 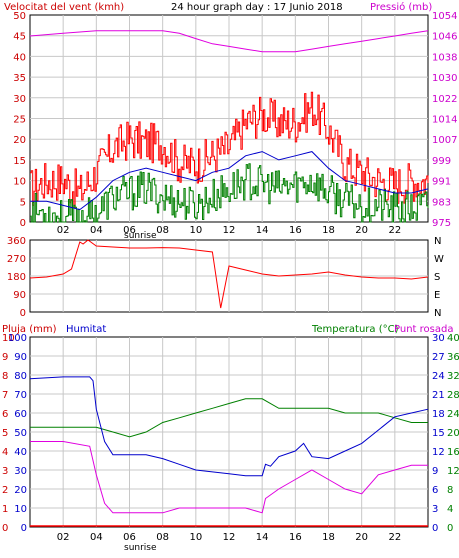 What do you see at coordinates (453, 395) in the screenshot?
I see `temperature-y-tick: 28` at bounding box center [453, 395].